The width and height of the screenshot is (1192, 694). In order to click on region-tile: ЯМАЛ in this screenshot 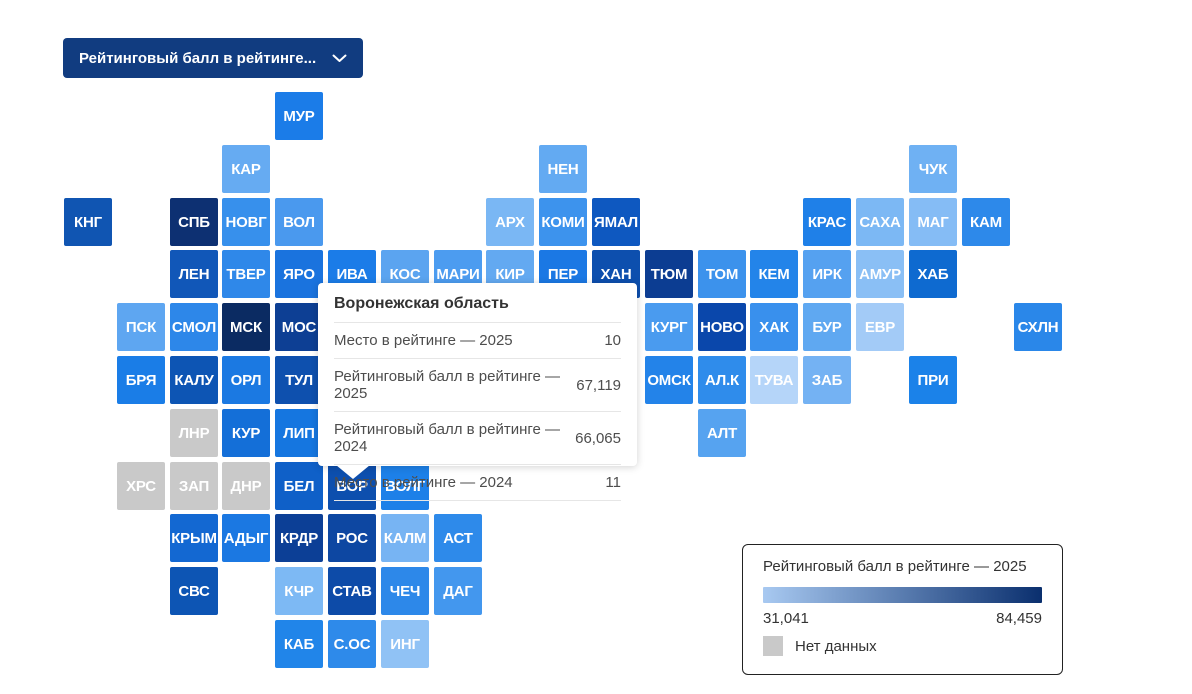, I will do `click(616, 222)`.